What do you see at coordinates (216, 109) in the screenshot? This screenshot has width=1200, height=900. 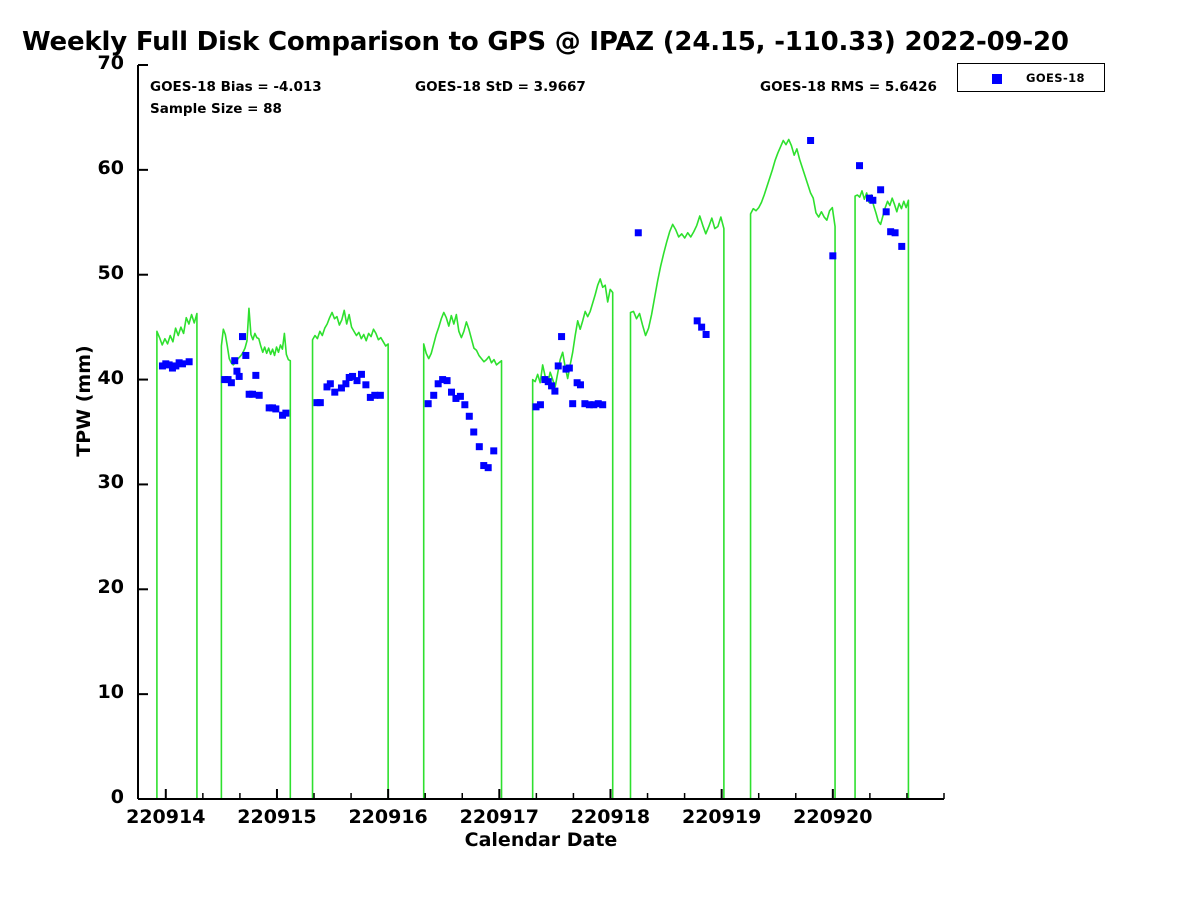 I see `annotation-sample-size: Sample Size = 88` at bounding box center [216, 109].